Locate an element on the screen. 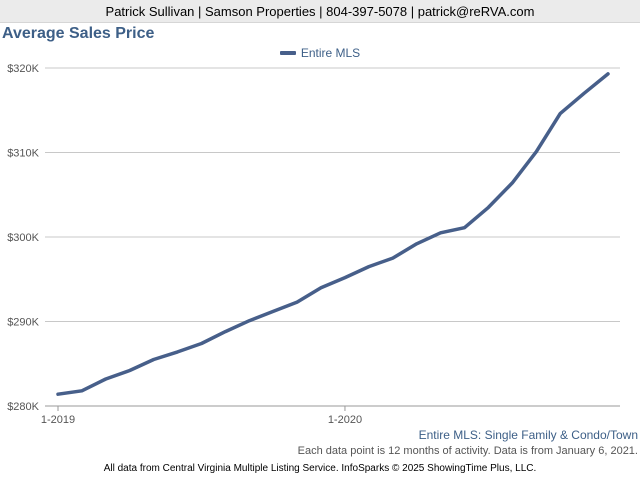 The height and width of the screenshot is (480, 640). legend-label: Entire MLS is located at coordinates (330, 53).